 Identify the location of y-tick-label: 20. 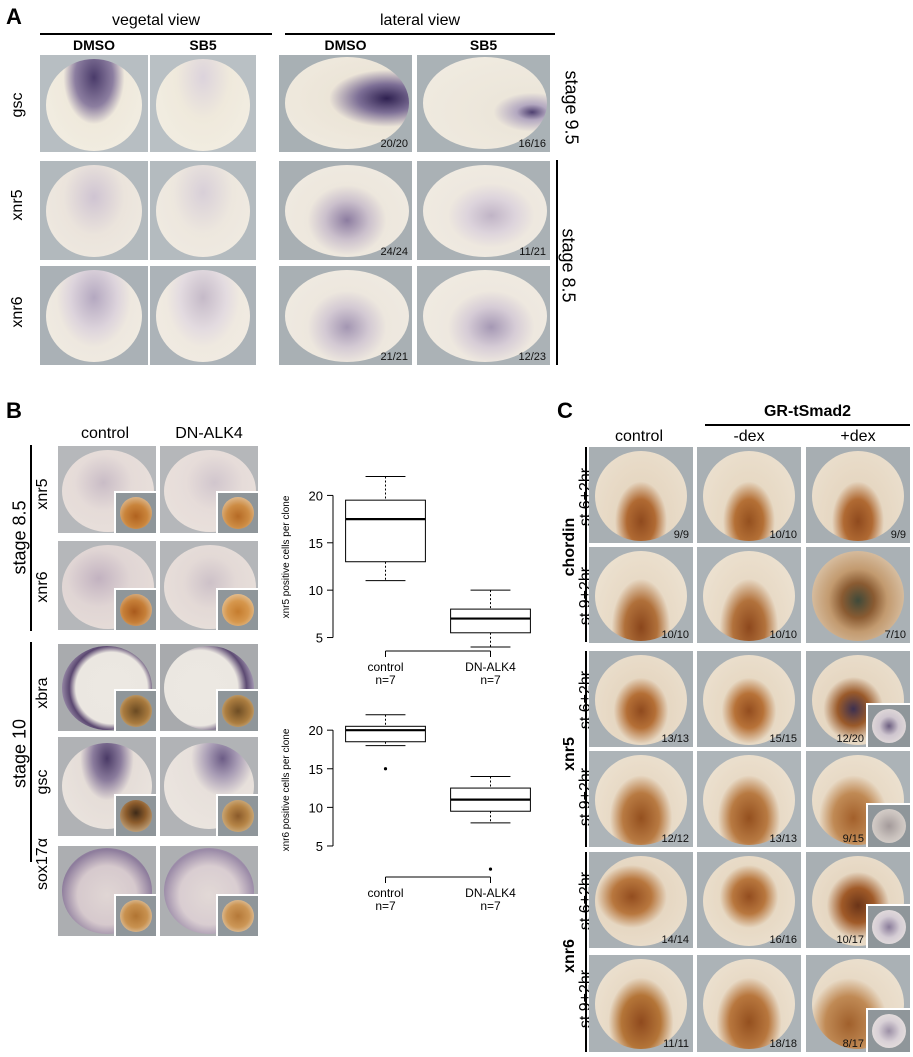
(316, 495).